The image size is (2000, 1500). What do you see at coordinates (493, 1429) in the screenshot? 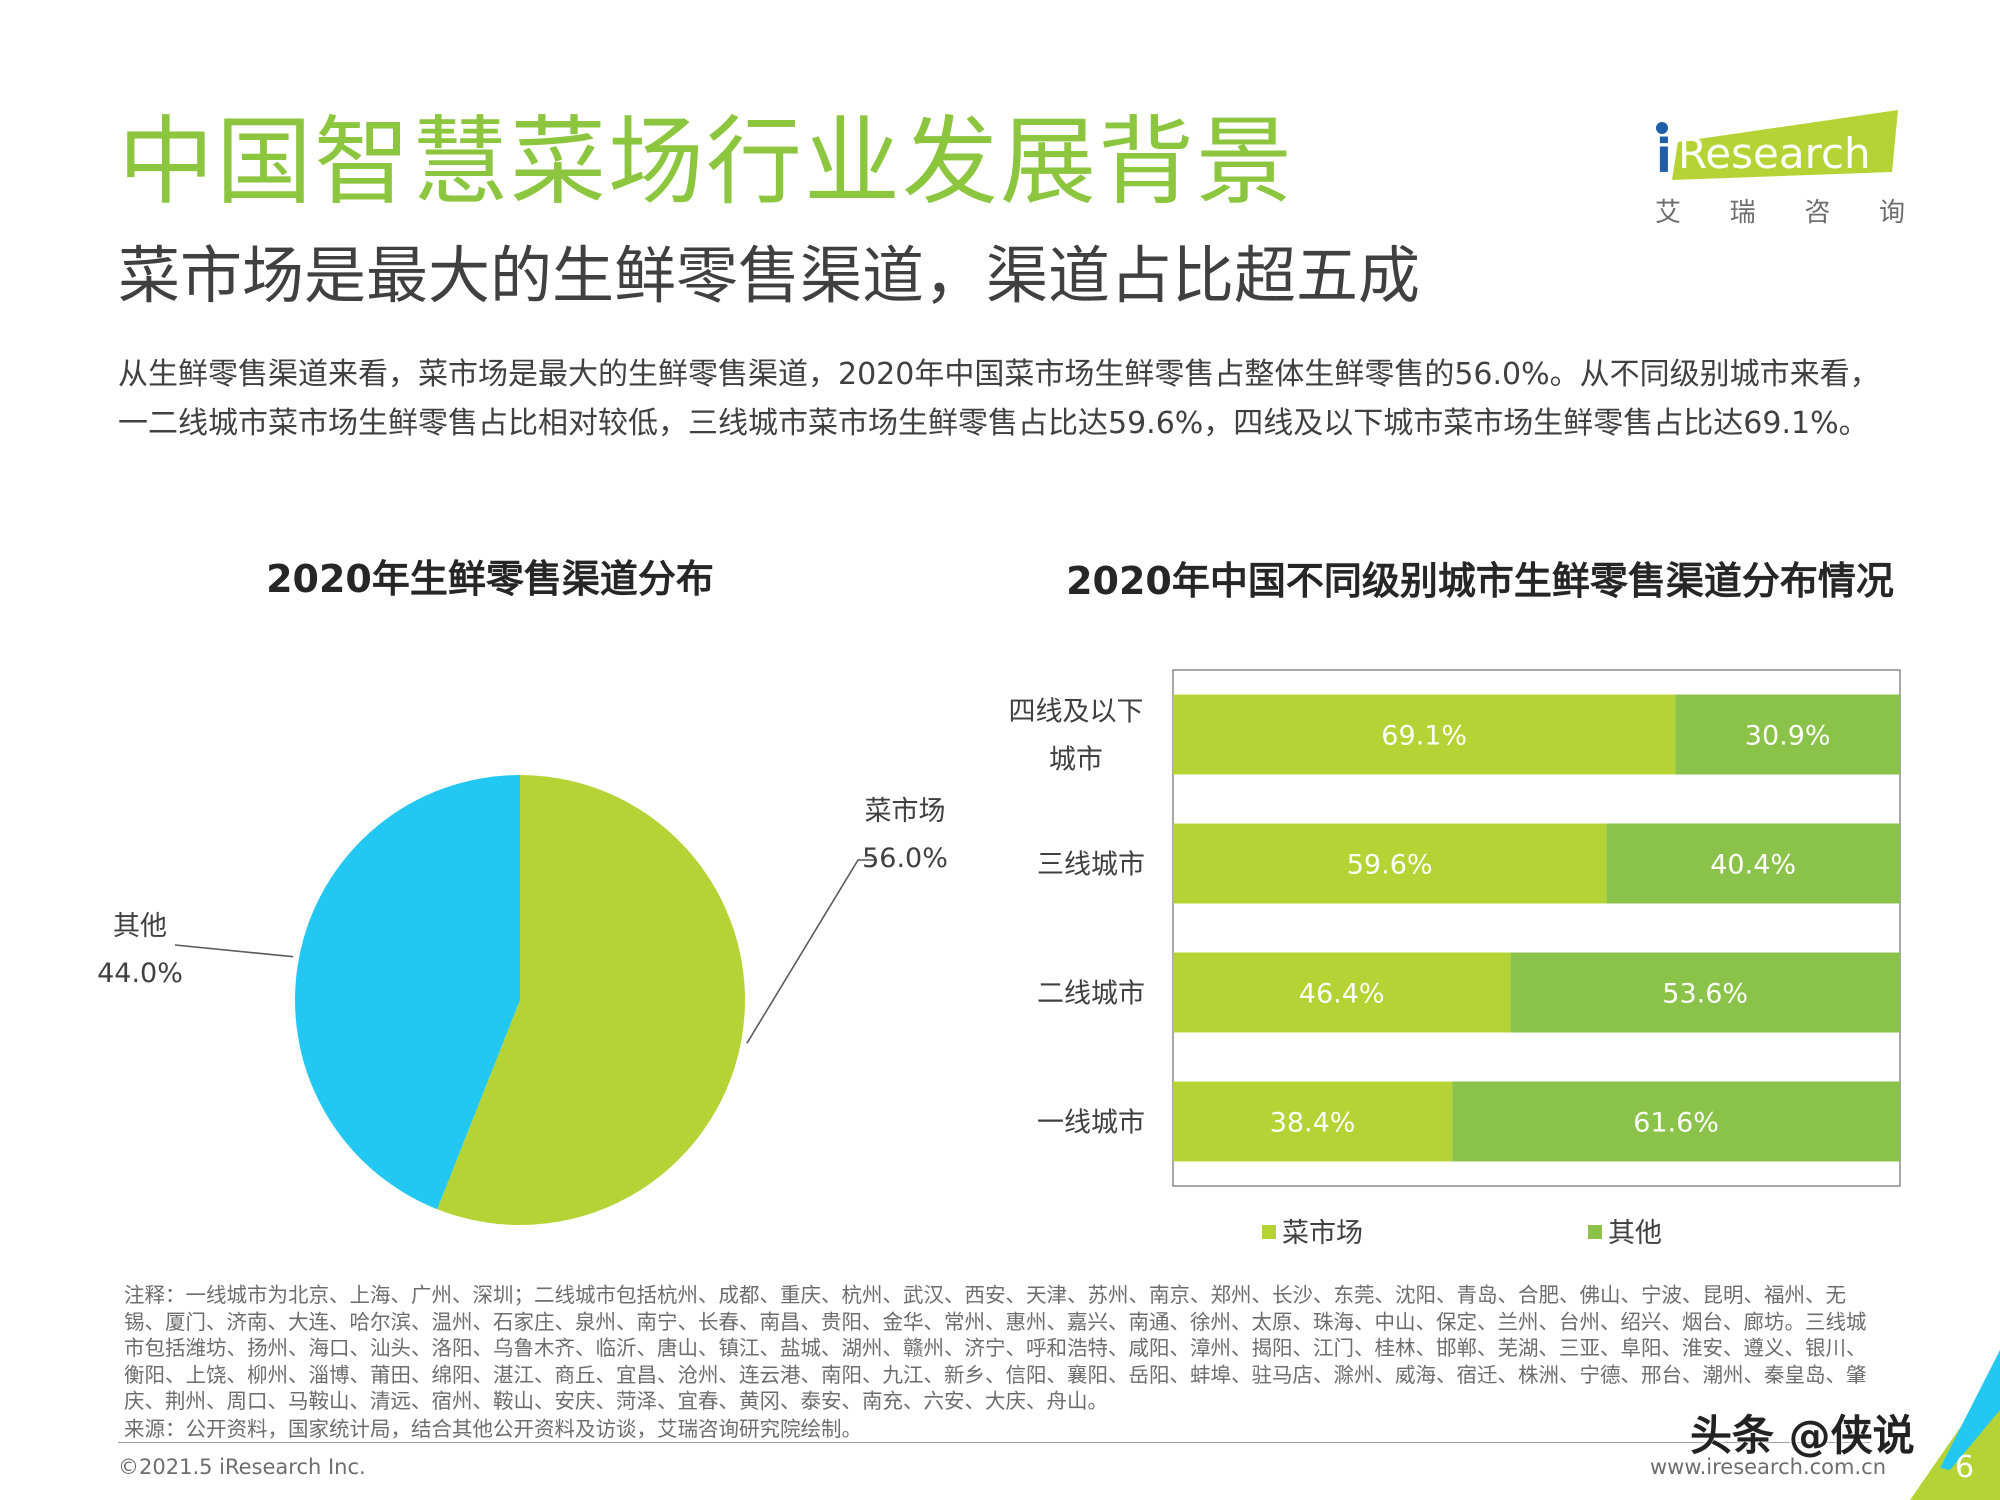
I see `footnote-source: 来源：公开资料，国家统计局，结合其他公开资料及访谈，艾瑞咨询研究院绘制。` at bounding box center [493, 1429].